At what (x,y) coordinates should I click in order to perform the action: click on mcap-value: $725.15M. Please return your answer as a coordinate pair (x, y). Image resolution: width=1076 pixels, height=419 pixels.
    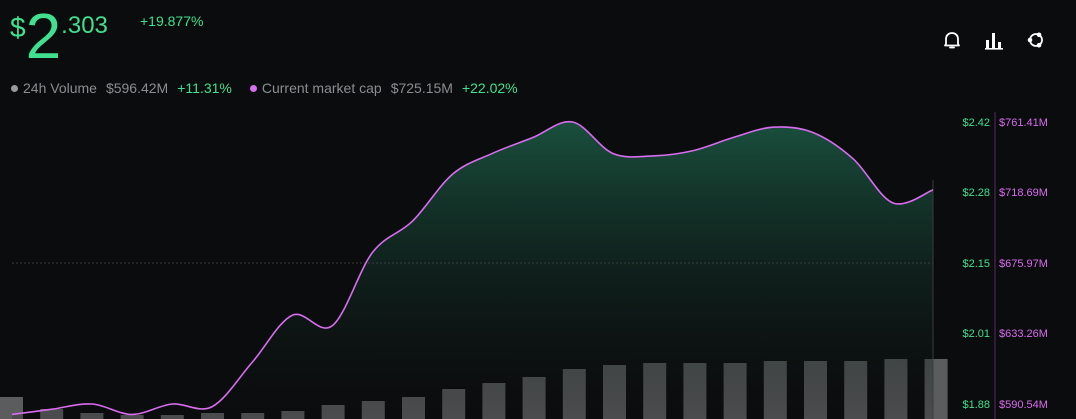
    Looking at the image, I should click on (421, 88).